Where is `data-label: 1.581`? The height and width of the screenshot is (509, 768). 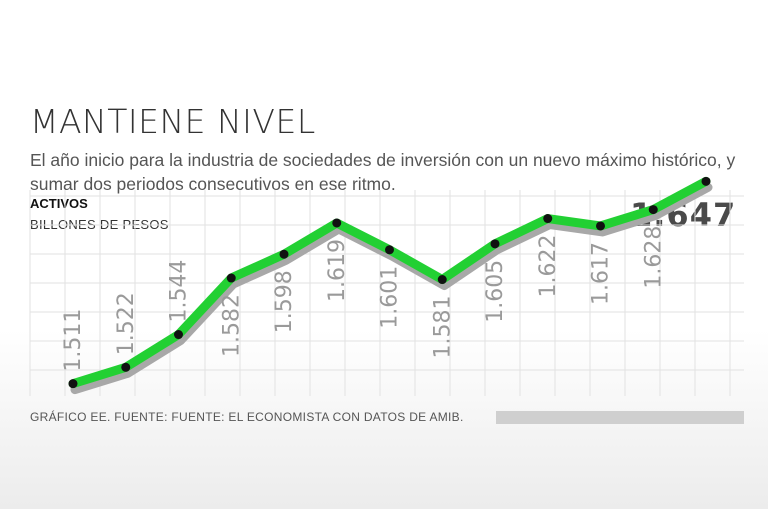 data-label: 1.581 is located at coordinates (442, 327).